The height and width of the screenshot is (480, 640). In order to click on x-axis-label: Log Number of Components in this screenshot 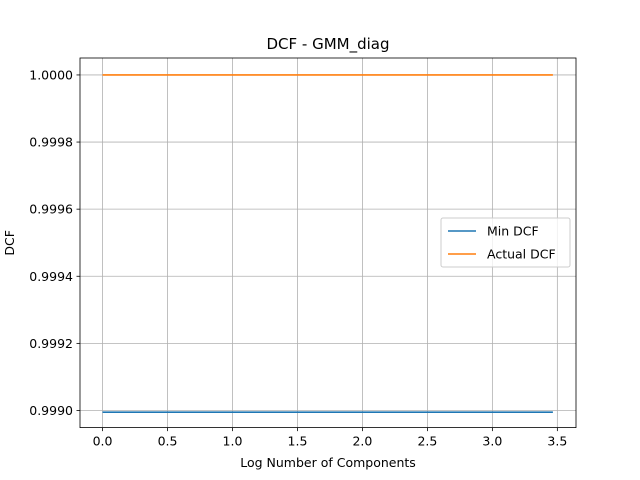, I will do `click(328, 462)`.